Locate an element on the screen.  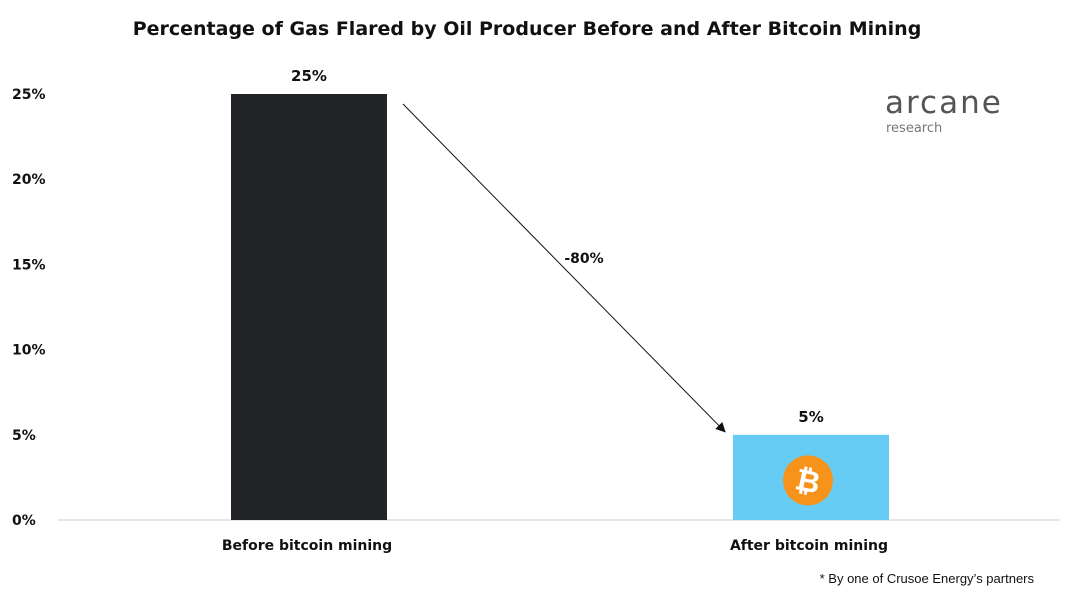
y-tick-label: 5% is located at coordinates (24, 436).